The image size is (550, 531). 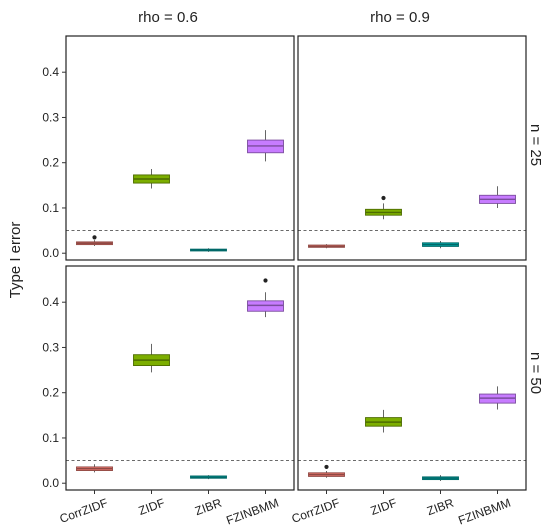 What do you see at coordinates (15, 260) in the screenshot?
I see `y-axis-title: Type I error` at bounding box center [15, 260].